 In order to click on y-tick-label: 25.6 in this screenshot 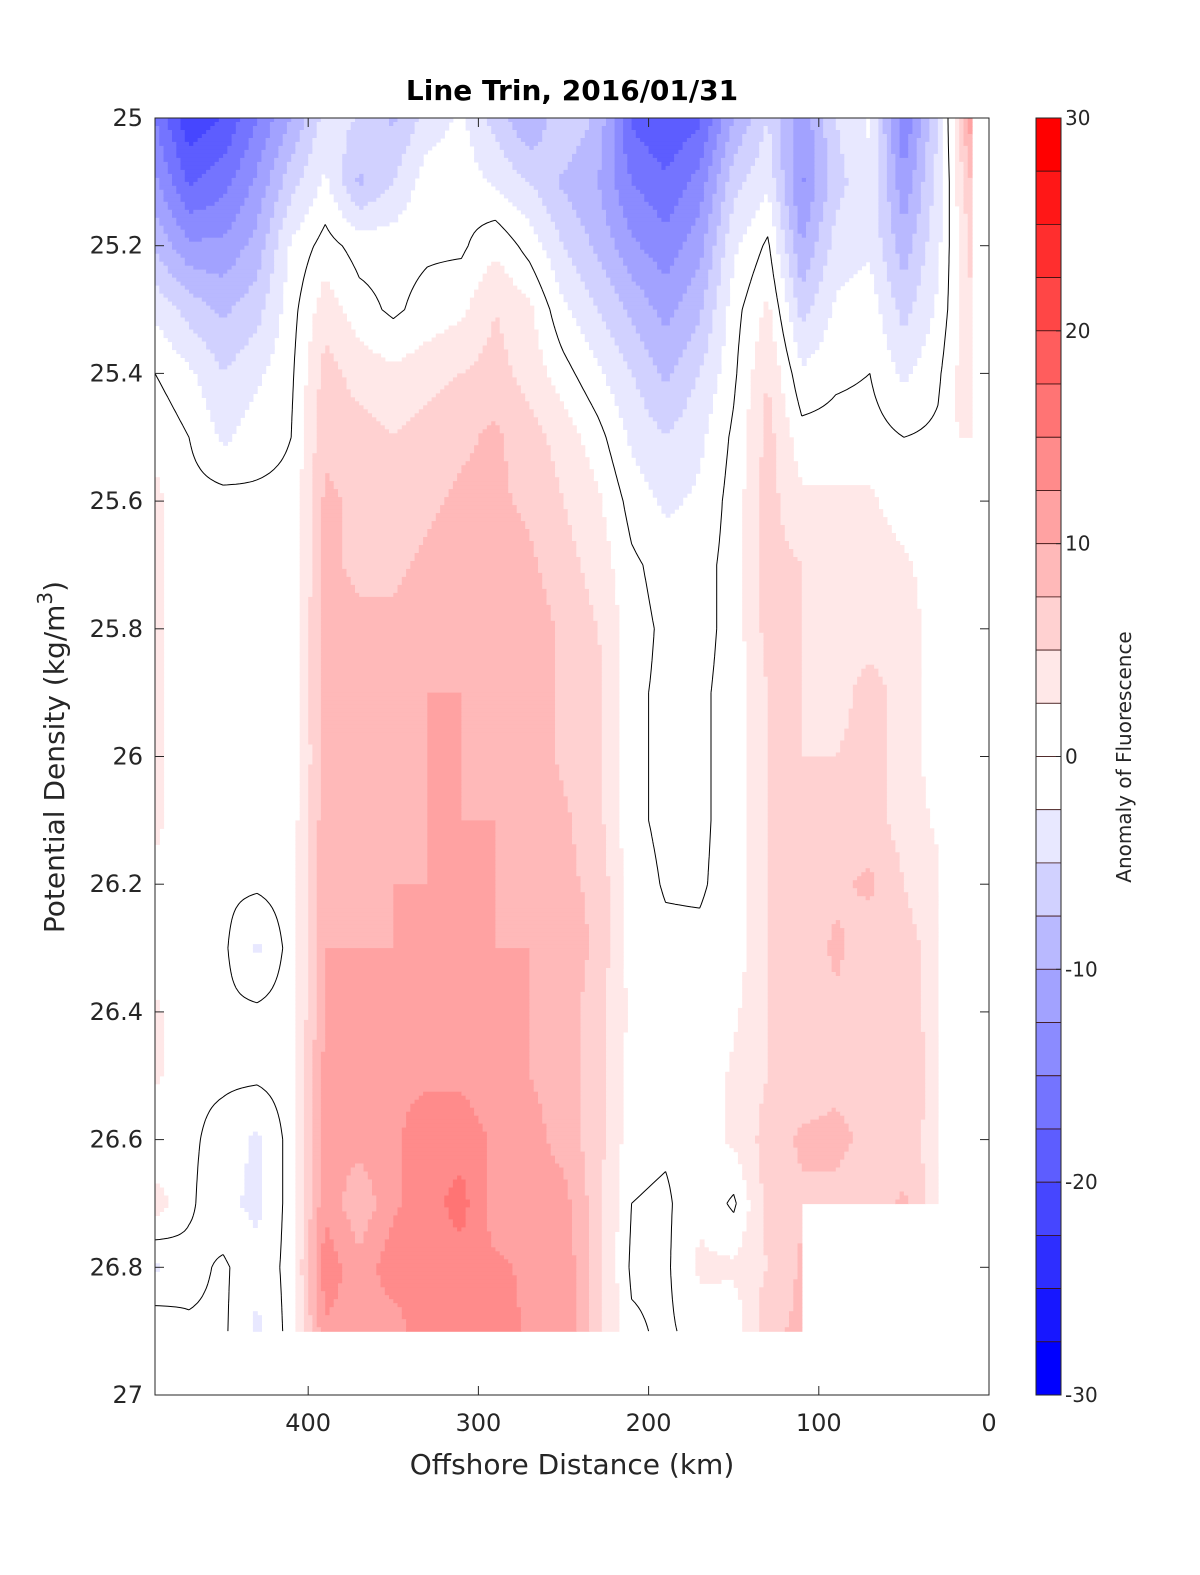, I will do `click(116, 501)`.